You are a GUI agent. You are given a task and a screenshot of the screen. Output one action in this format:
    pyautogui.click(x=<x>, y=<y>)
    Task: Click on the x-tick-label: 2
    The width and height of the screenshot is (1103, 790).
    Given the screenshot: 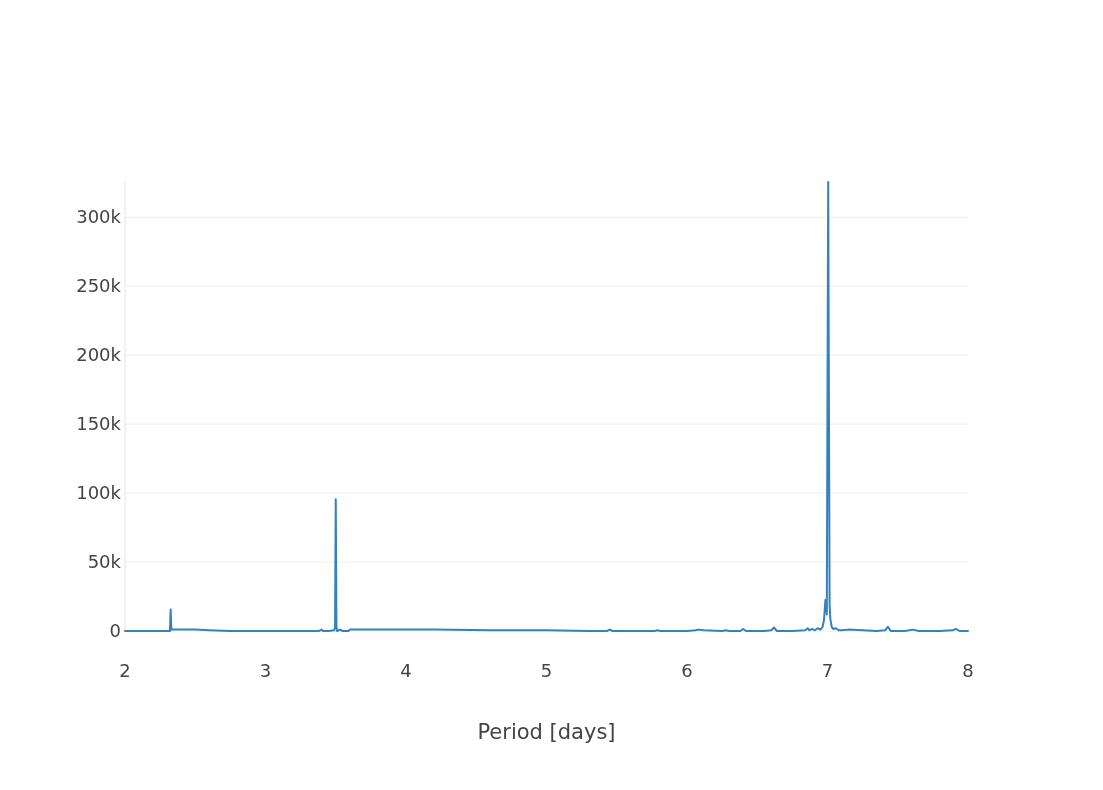 What is the action you would take?
    pyautogui.click(x=125, y=670)
    